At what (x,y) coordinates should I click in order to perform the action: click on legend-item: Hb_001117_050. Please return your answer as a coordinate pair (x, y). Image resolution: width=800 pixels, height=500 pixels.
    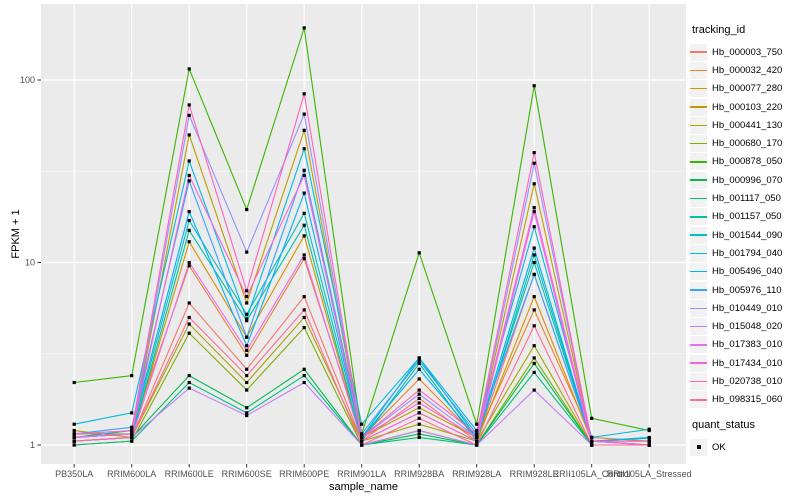
    Looking at the image, I should click on (744, 198).